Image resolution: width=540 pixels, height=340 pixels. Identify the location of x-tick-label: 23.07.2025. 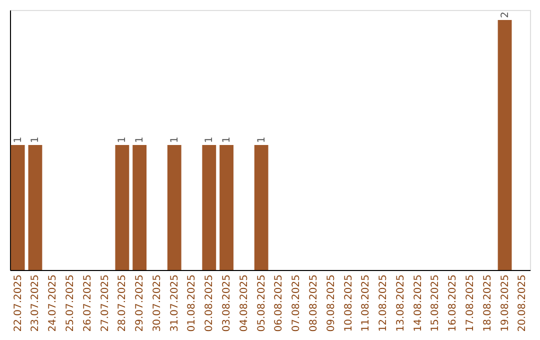
(36, 303).